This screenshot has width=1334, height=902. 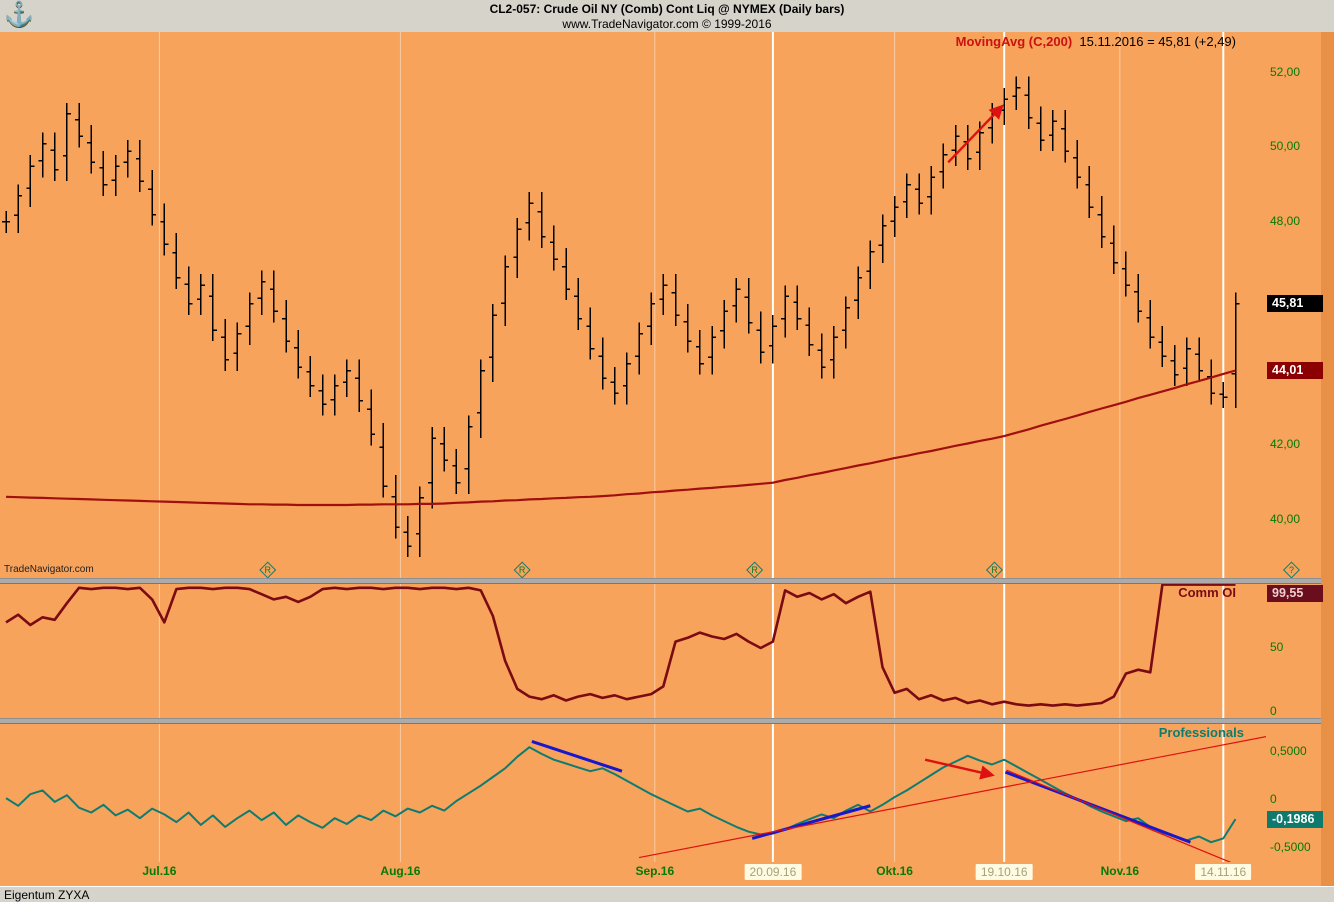 I want to click on status-text: Eigentum ZYXA, so click(x=47, y=895).